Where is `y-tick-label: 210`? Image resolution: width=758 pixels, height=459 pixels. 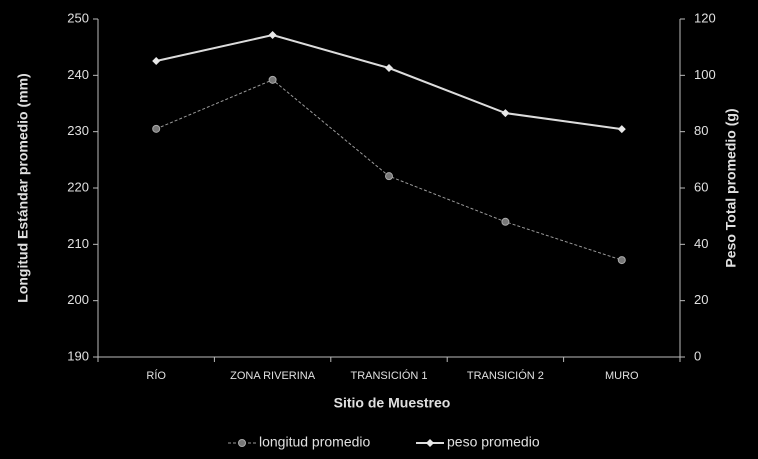
y-tick-label: 210 is located at coordinates (78, 243).